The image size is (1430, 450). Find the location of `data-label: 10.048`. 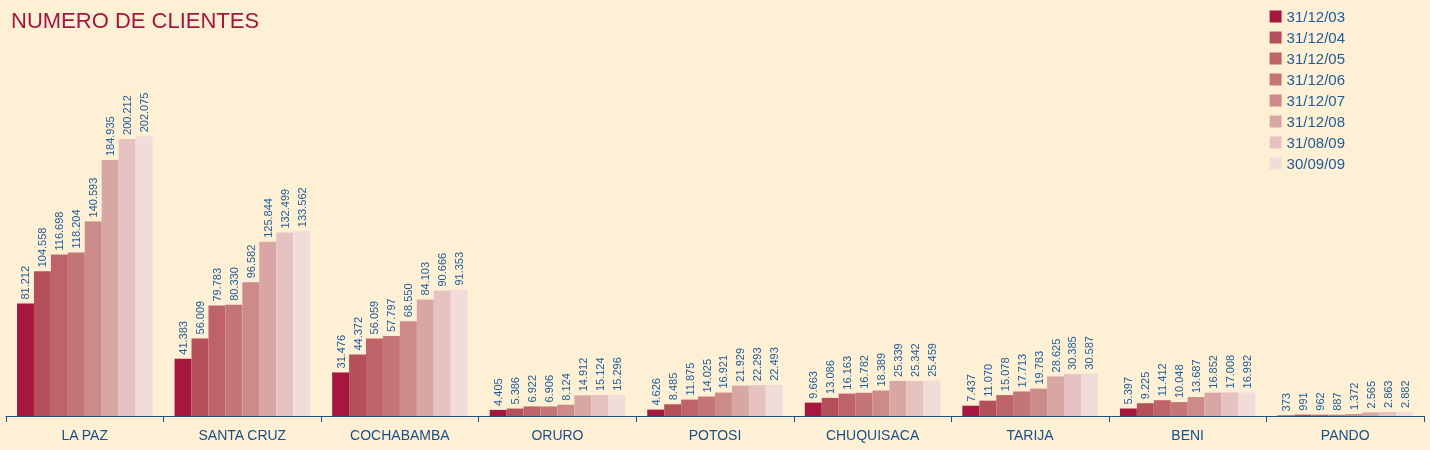

data-label: 10.048 is located at coordinates (1179, 381).